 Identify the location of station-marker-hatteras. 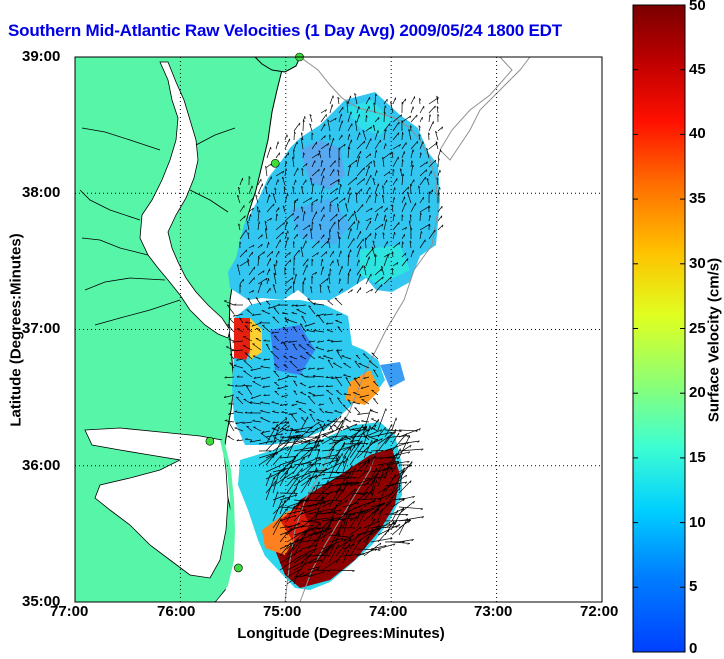
(238, 568).